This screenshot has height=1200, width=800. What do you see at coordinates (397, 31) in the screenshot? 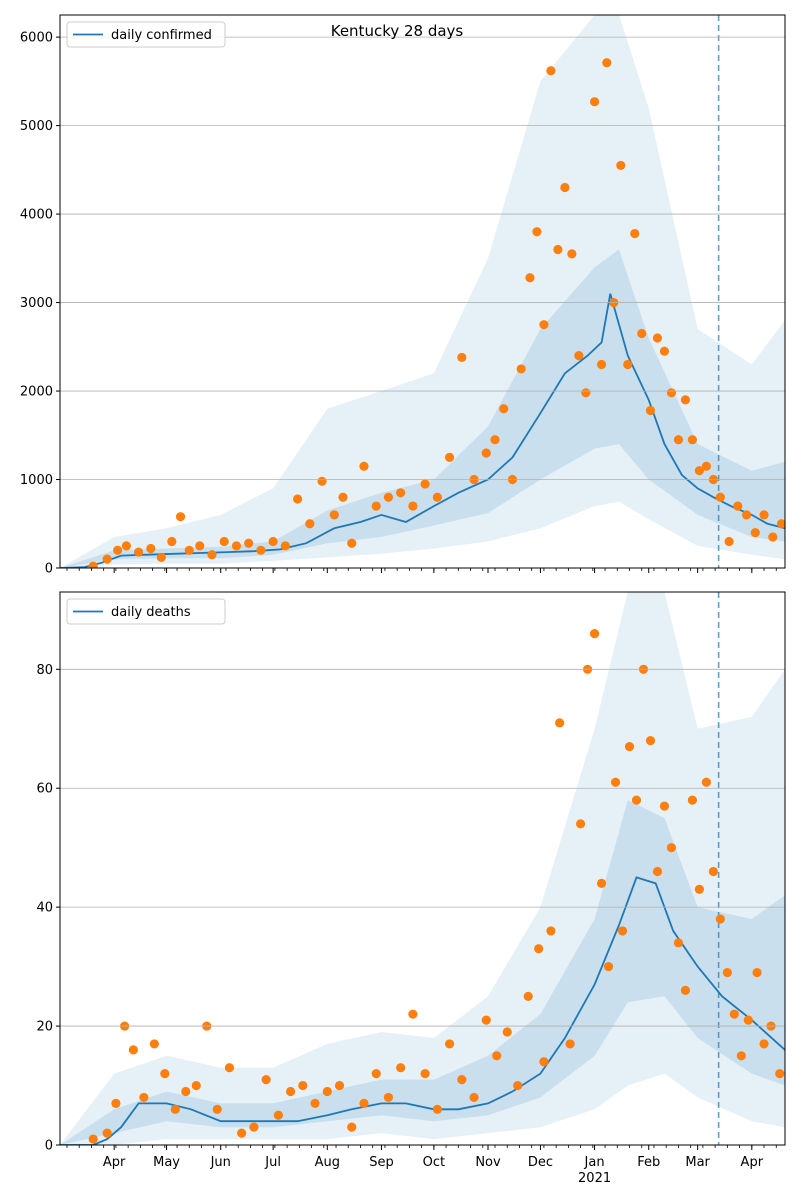
I see `figure-title: Kentucky 28 days` at bounding box center [397, 31].